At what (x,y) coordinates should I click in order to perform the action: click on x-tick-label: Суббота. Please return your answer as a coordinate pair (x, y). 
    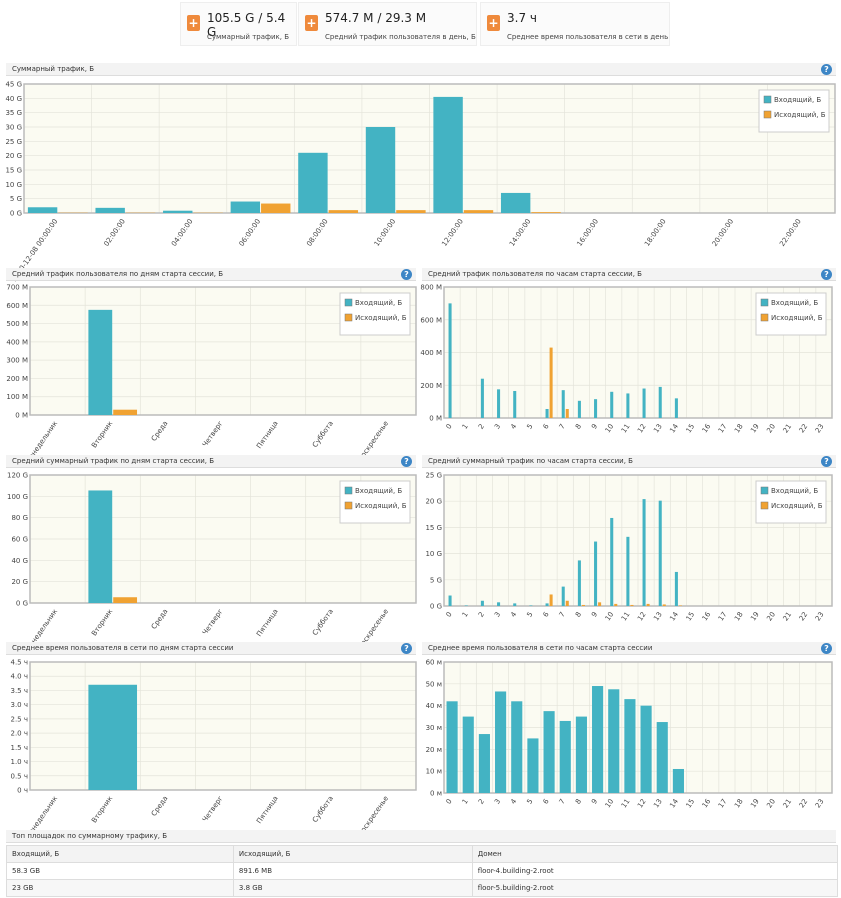
    Looking at the image, I should click on (323, 434).